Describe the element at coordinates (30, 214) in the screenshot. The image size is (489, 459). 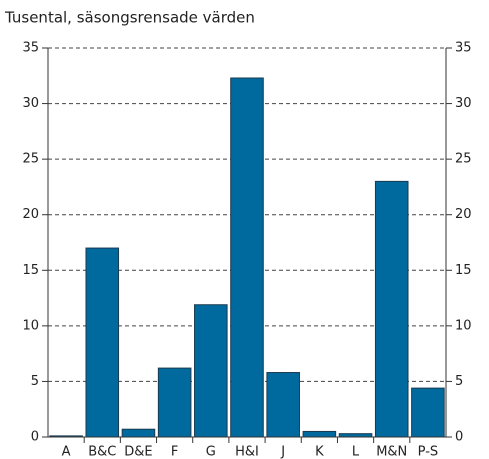
I see `y-tick-label: 20` at that location.